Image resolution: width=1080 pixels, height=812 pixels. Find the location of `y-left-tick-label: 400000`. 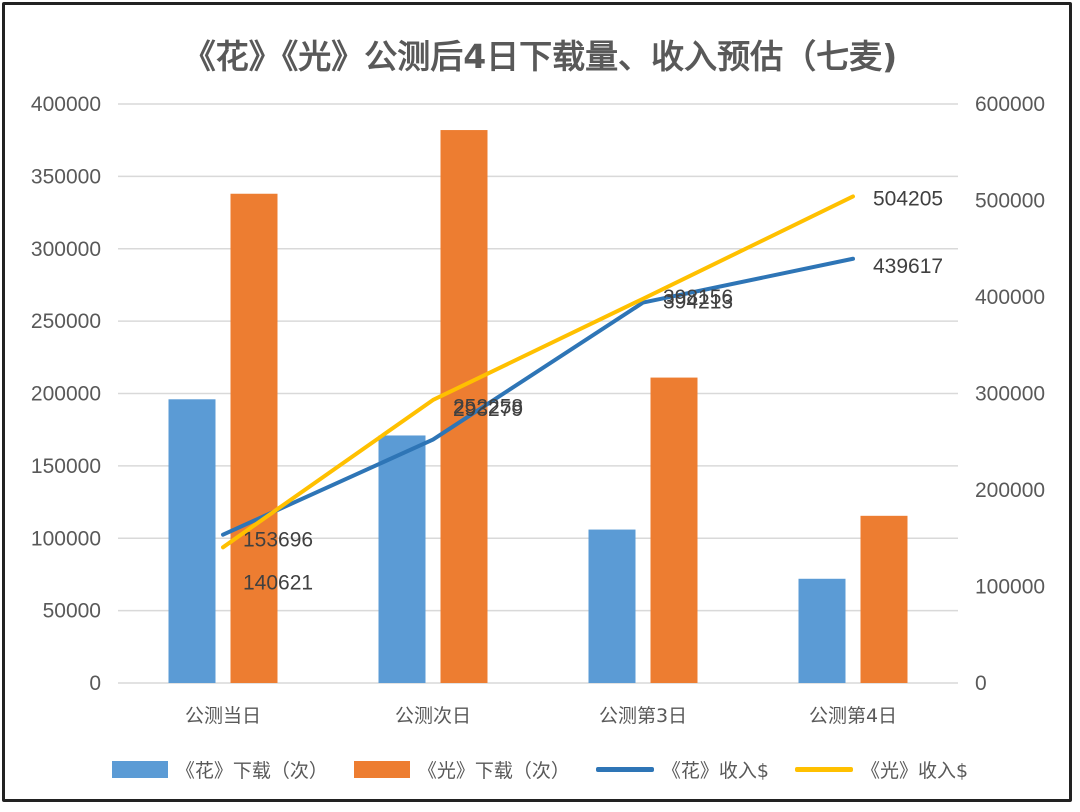

y-left-tick-label: 400000 is located at coordinates (66, 104).